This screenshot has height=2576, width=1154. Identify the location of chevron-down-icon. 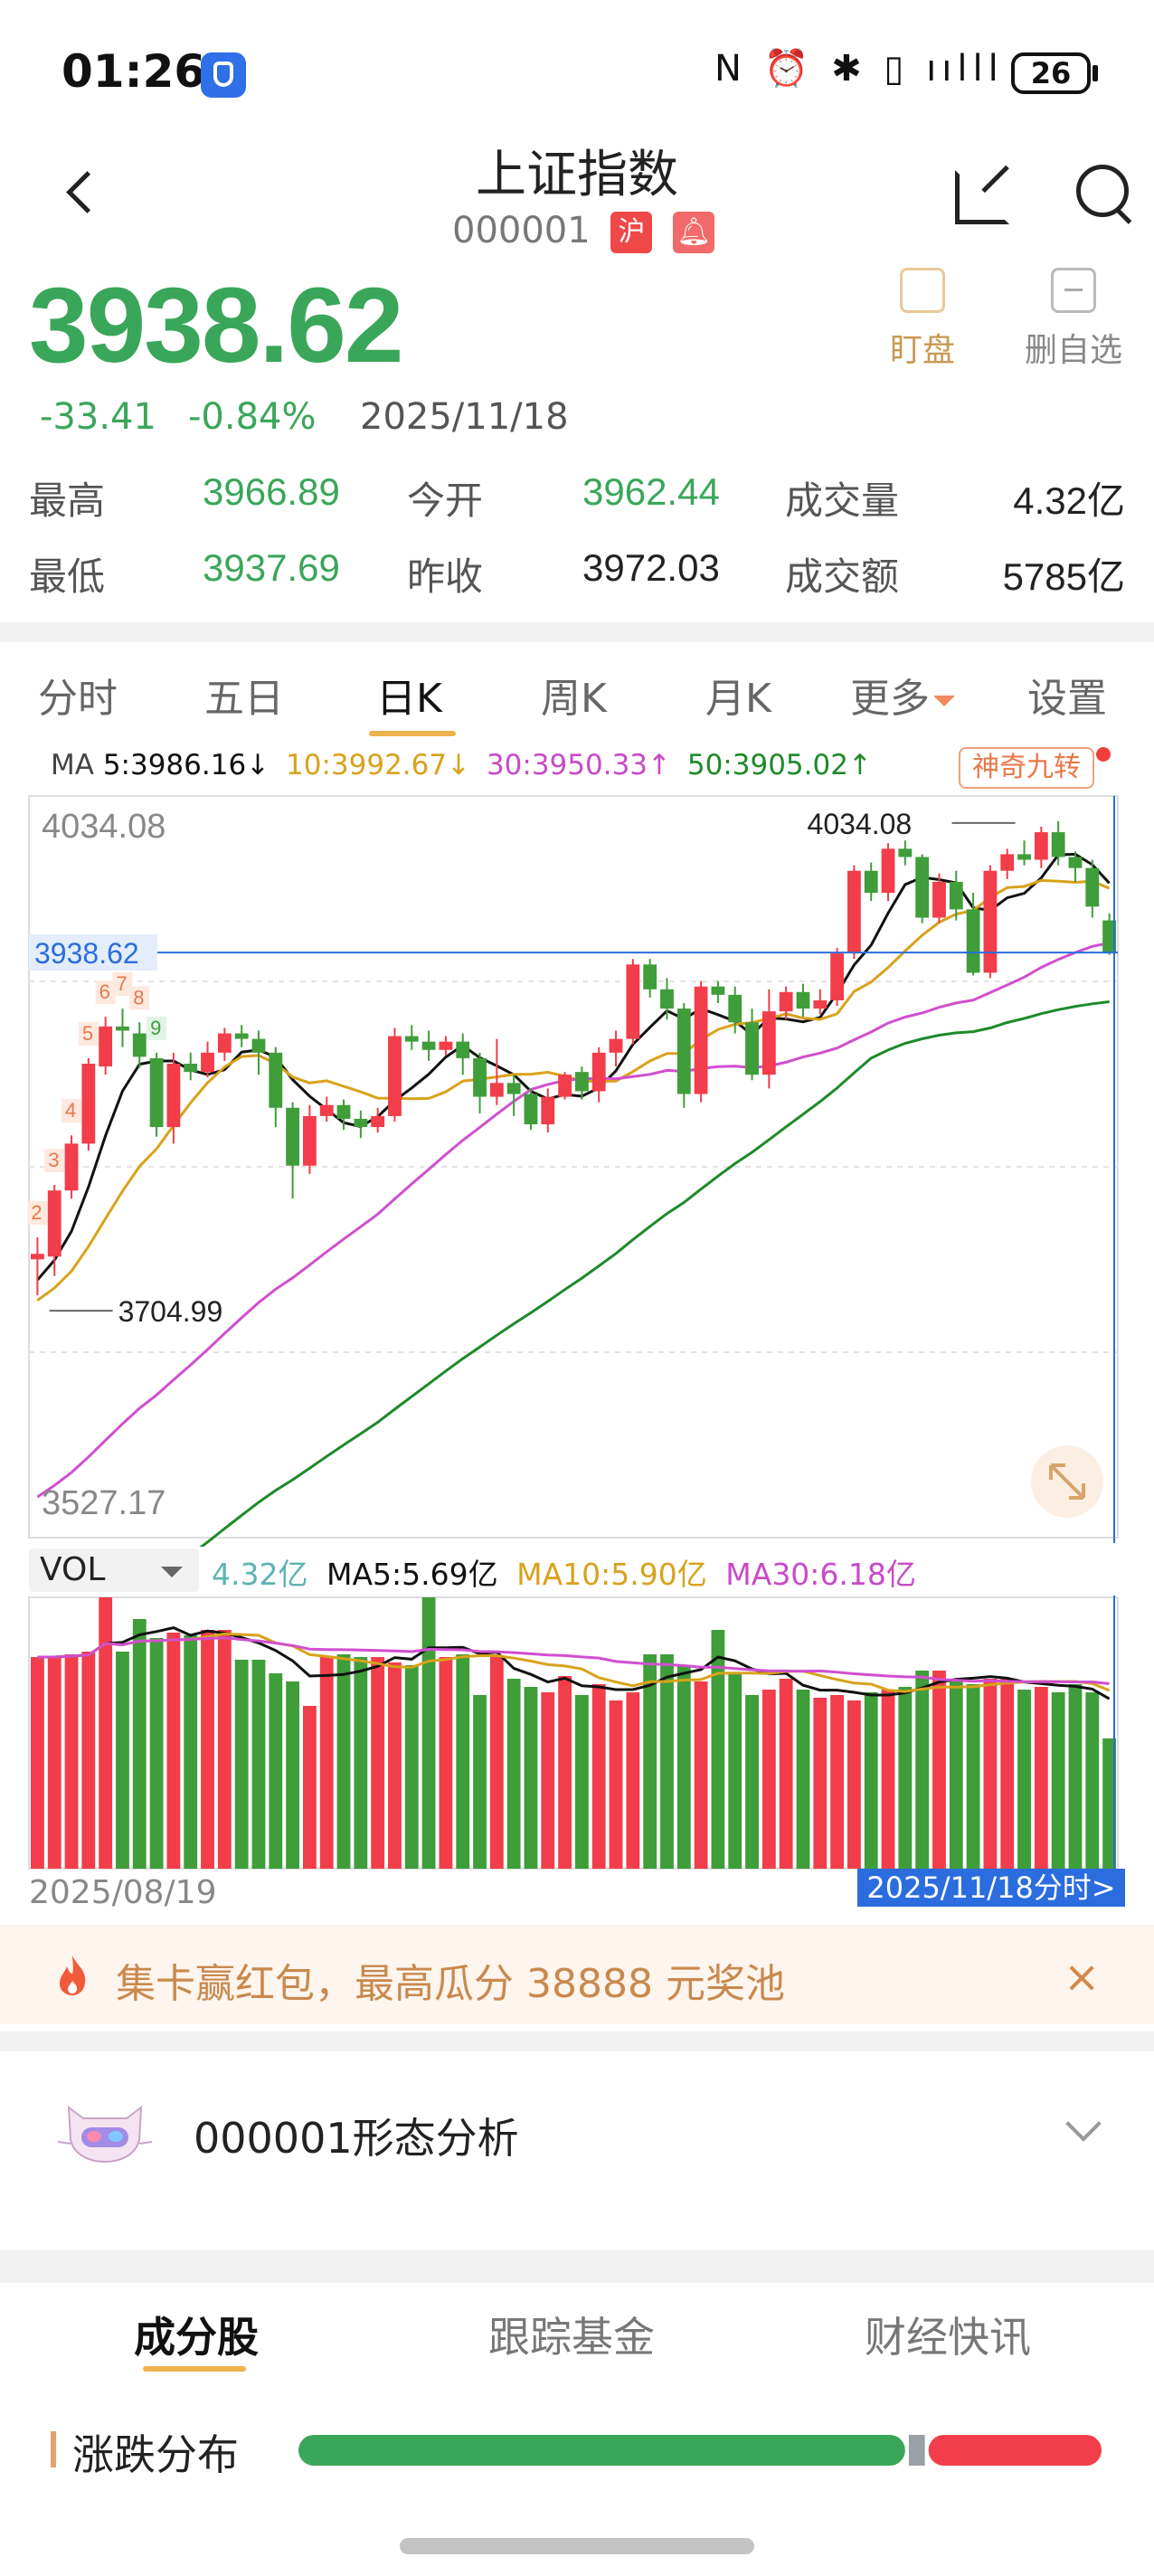
(1083, 2124).